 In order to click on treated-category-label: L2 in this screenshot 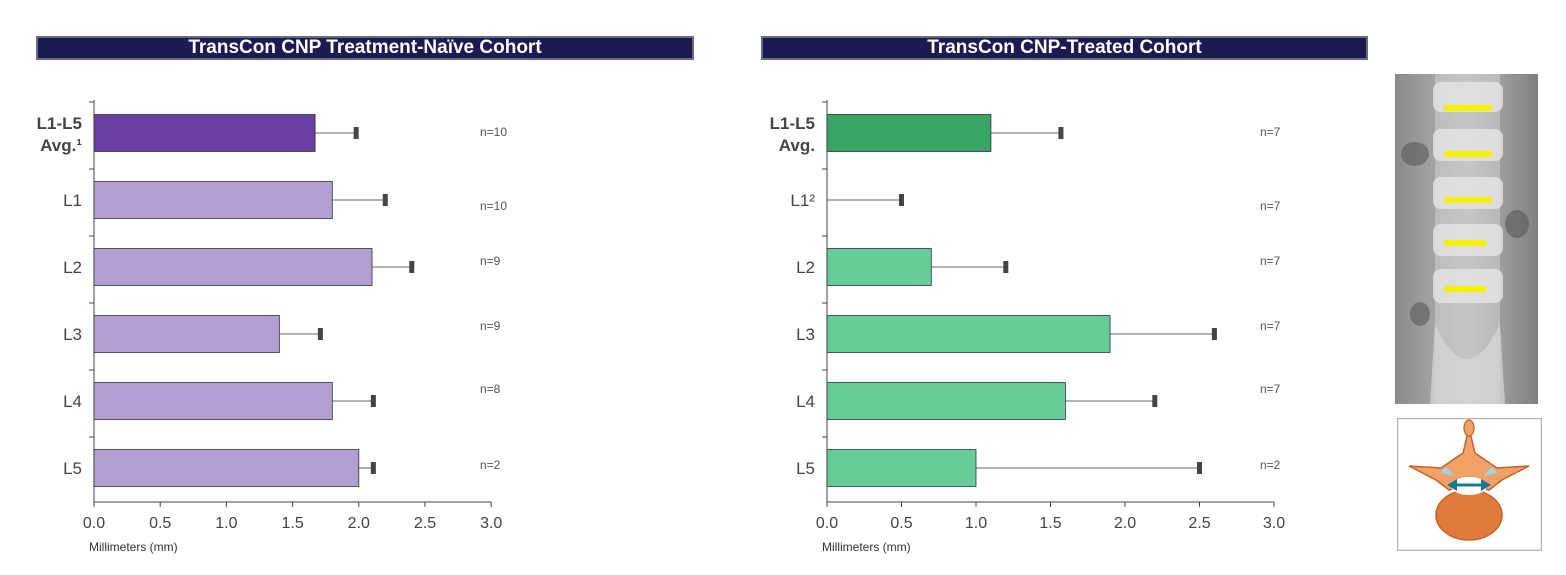, I will do `click(805, 267)`.